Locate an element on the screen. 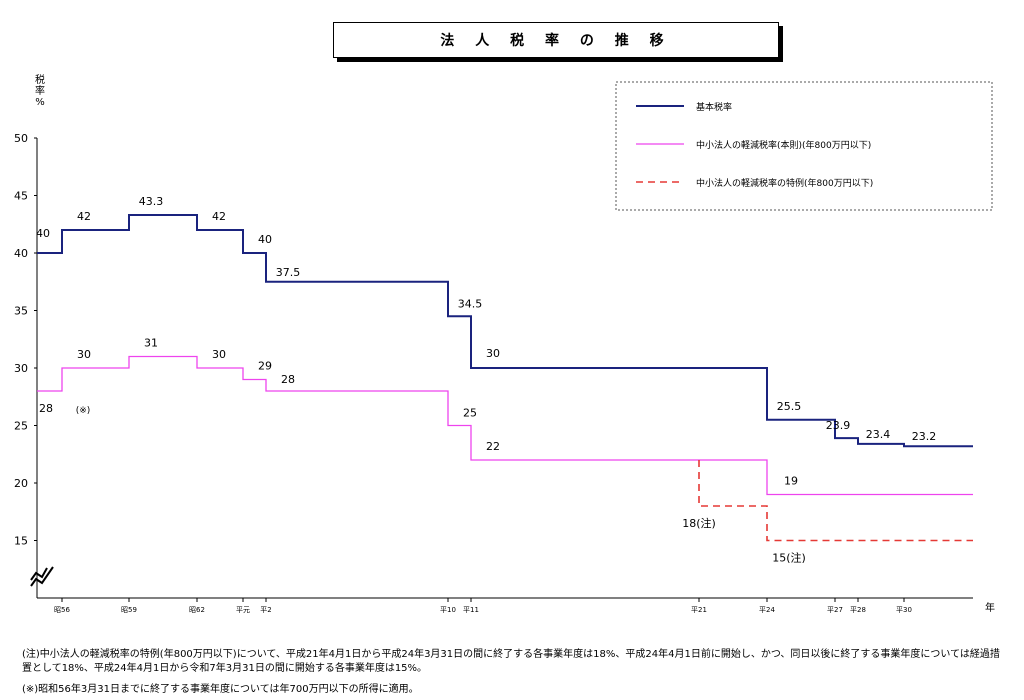  y-axis-label: % is located at coordinates (40, 102).